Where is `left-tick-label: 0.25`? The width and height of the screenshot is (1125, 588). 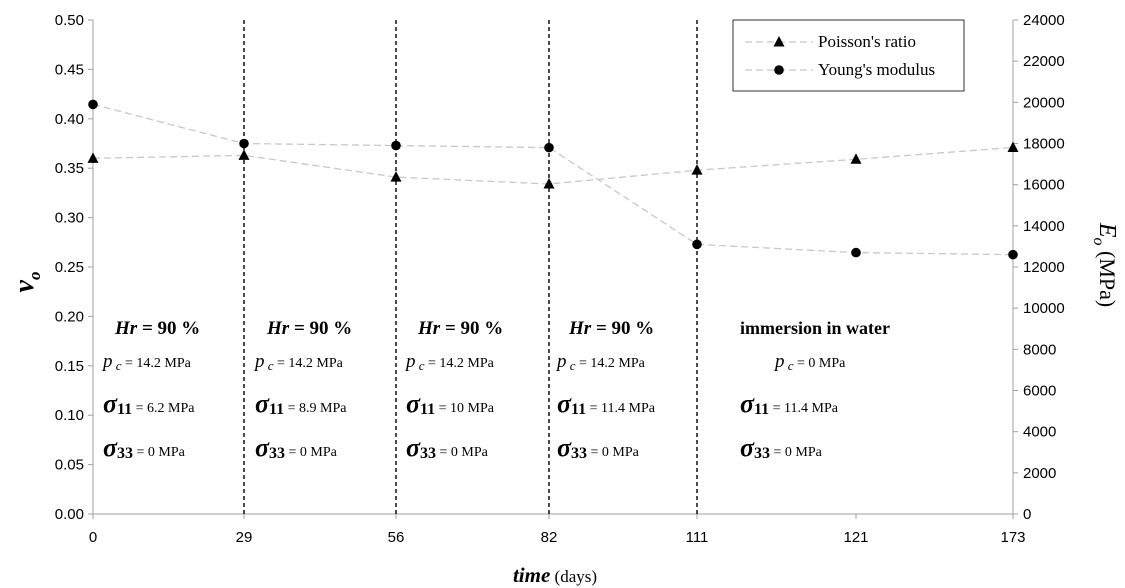
left-tick-label: 0.25 is located at coordinates (69, 267).